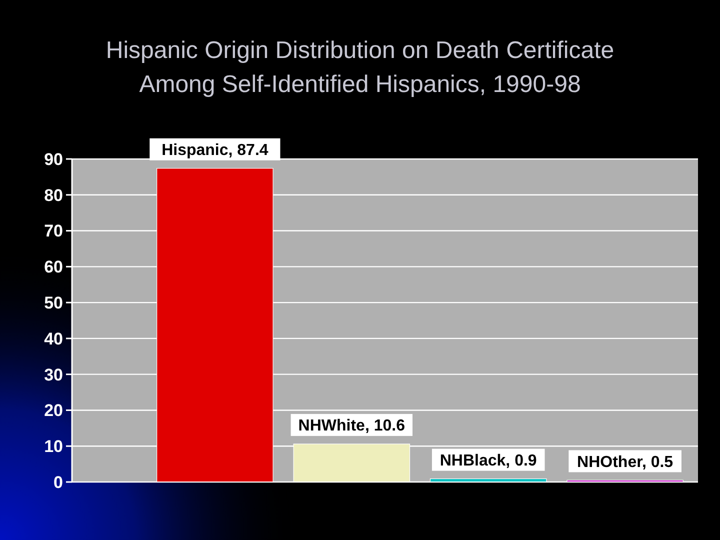 This screenshot has width=720, height=540. Describe the element at coordinates (53, 231) in the screenshot. I see `y-tick-label: 70` at that location.